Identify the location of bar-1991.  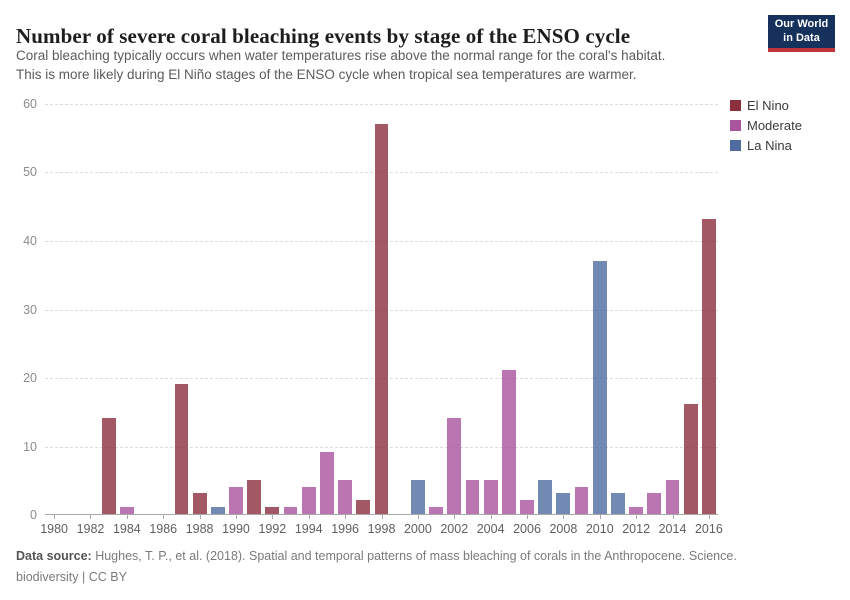
(254, 496).